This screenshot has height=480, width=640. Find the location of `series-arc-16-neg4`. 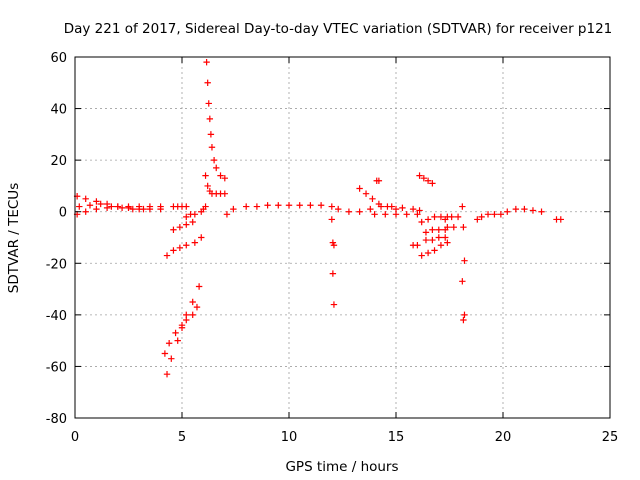

series-arc-16-neg4 is located at coordinates (435, 239).